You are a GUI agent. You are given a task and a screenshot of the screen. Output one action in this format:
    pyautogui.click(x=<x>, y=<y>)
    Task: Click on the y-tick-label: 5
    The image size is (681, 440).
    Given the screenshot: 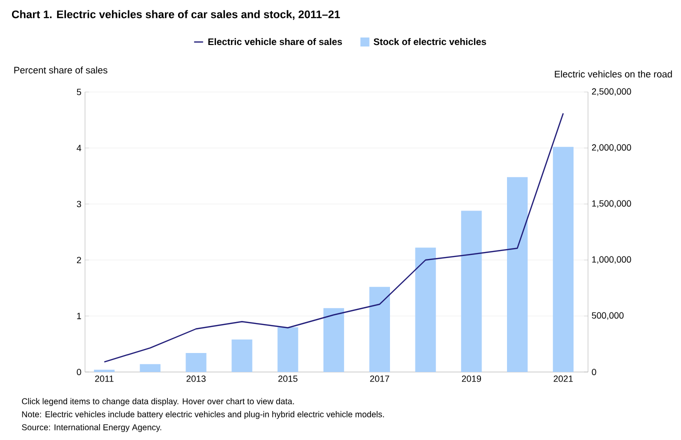 What is the action you would take?
    pyautogui.click(x=79, y=92)
    